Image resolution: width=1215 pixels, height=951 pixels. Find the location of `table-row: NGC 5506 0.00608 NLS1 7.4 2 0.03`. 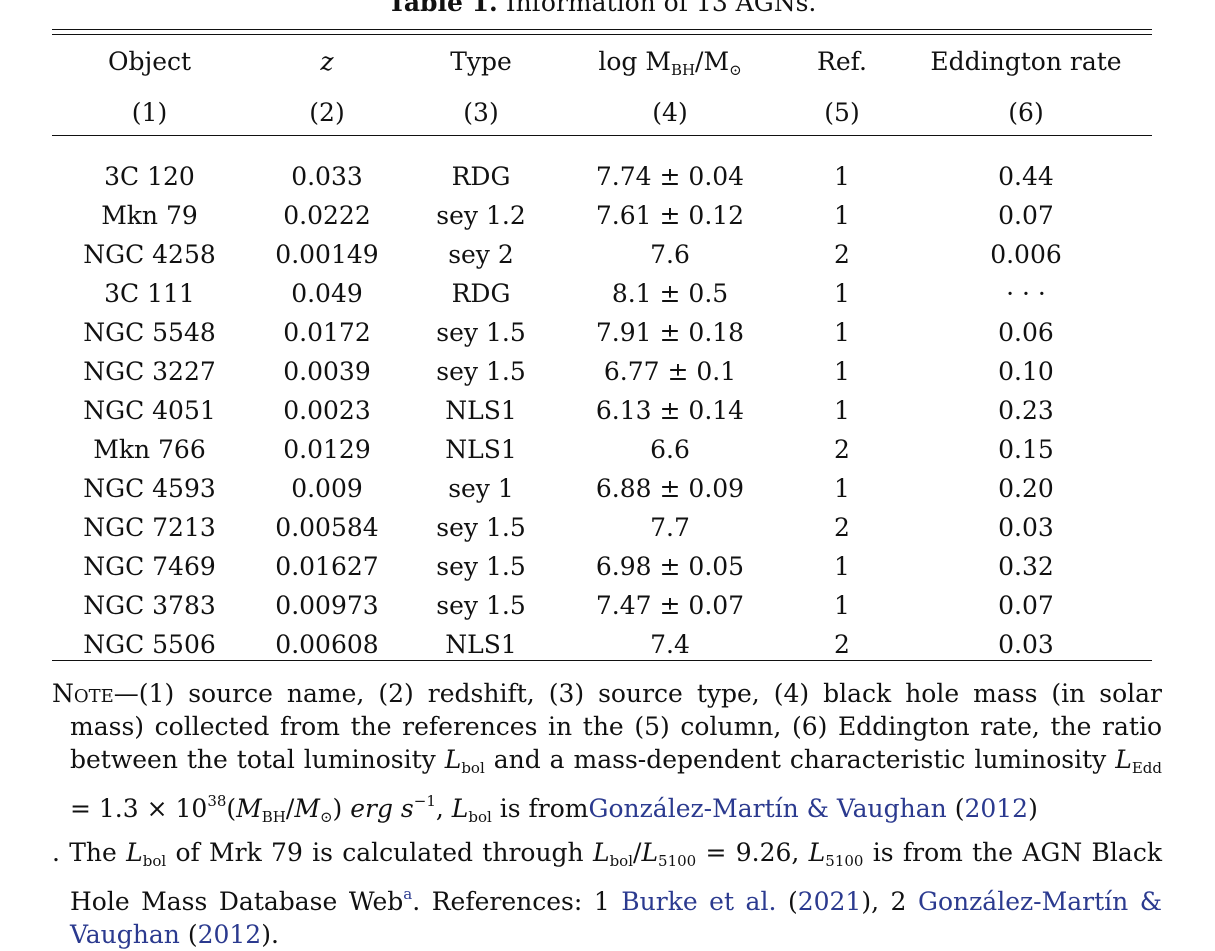

table-row: NGC 5506 0.00608 NLS1 7.4 2 0.03 is located at coordinates (602, 644).